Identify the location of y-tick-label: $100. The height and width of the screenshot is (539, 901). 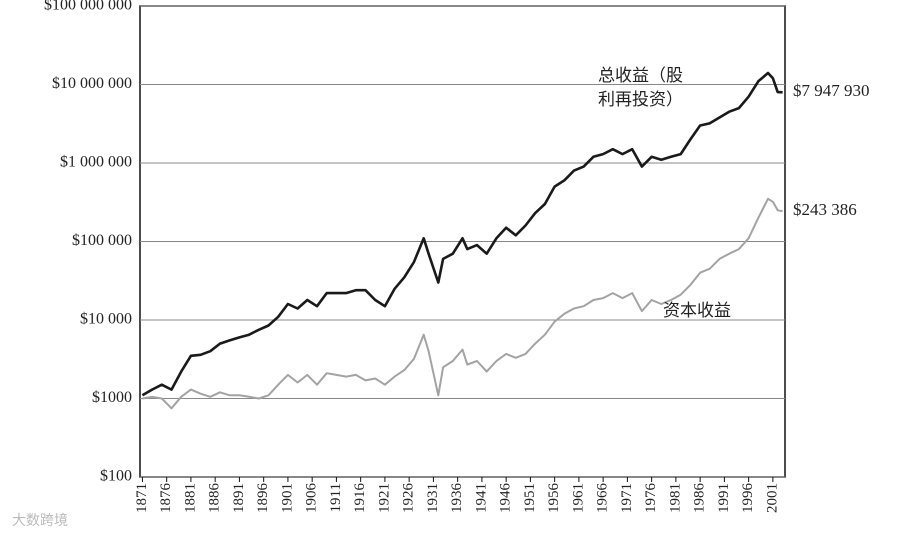
(116, 476).